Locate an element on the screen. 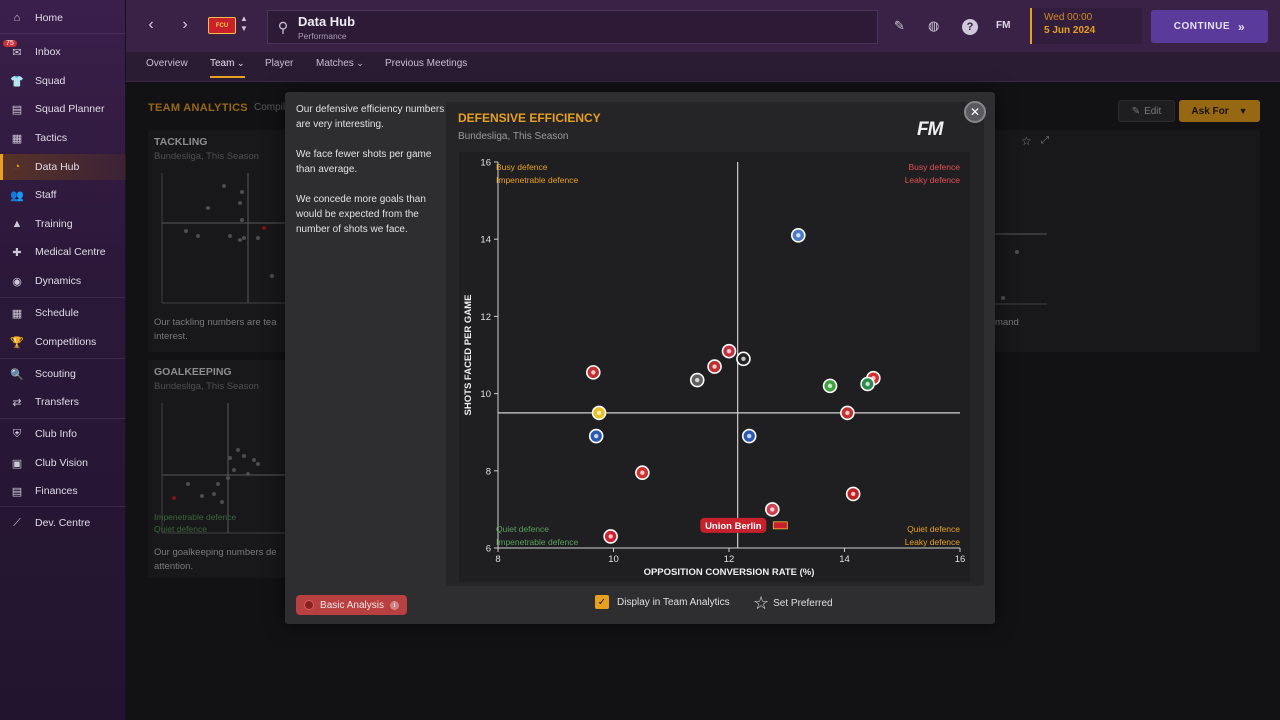 The width and height of the screenshot is (1280, 720). quadrant-label-bottom-left-2: Impenetrable defence is located at coordinates (537, 542).